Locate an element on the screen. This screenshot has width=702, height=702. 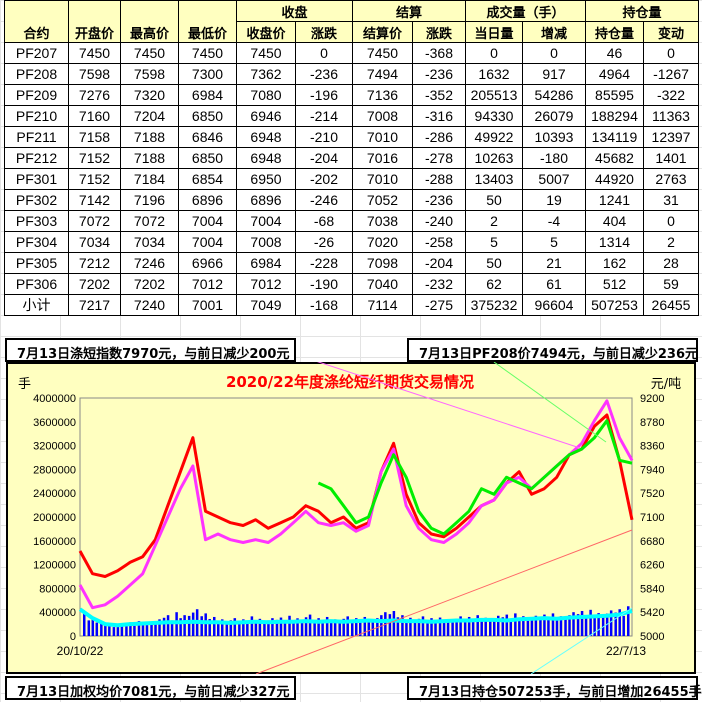
right-tick-label: 8360 is located at coordinates (652, 447).